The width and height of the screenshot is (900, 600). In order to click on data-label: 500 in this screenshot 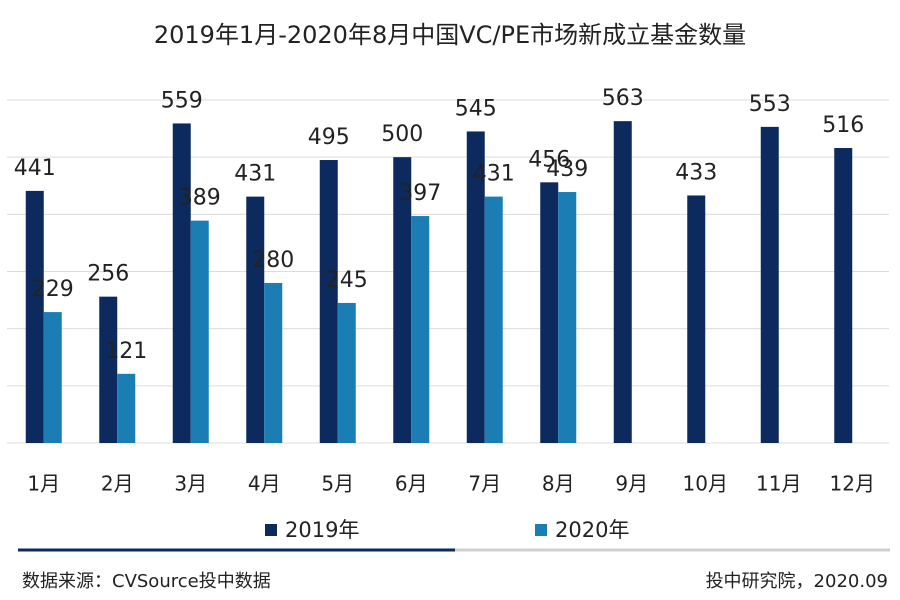, I will do `click(402, 134)`.